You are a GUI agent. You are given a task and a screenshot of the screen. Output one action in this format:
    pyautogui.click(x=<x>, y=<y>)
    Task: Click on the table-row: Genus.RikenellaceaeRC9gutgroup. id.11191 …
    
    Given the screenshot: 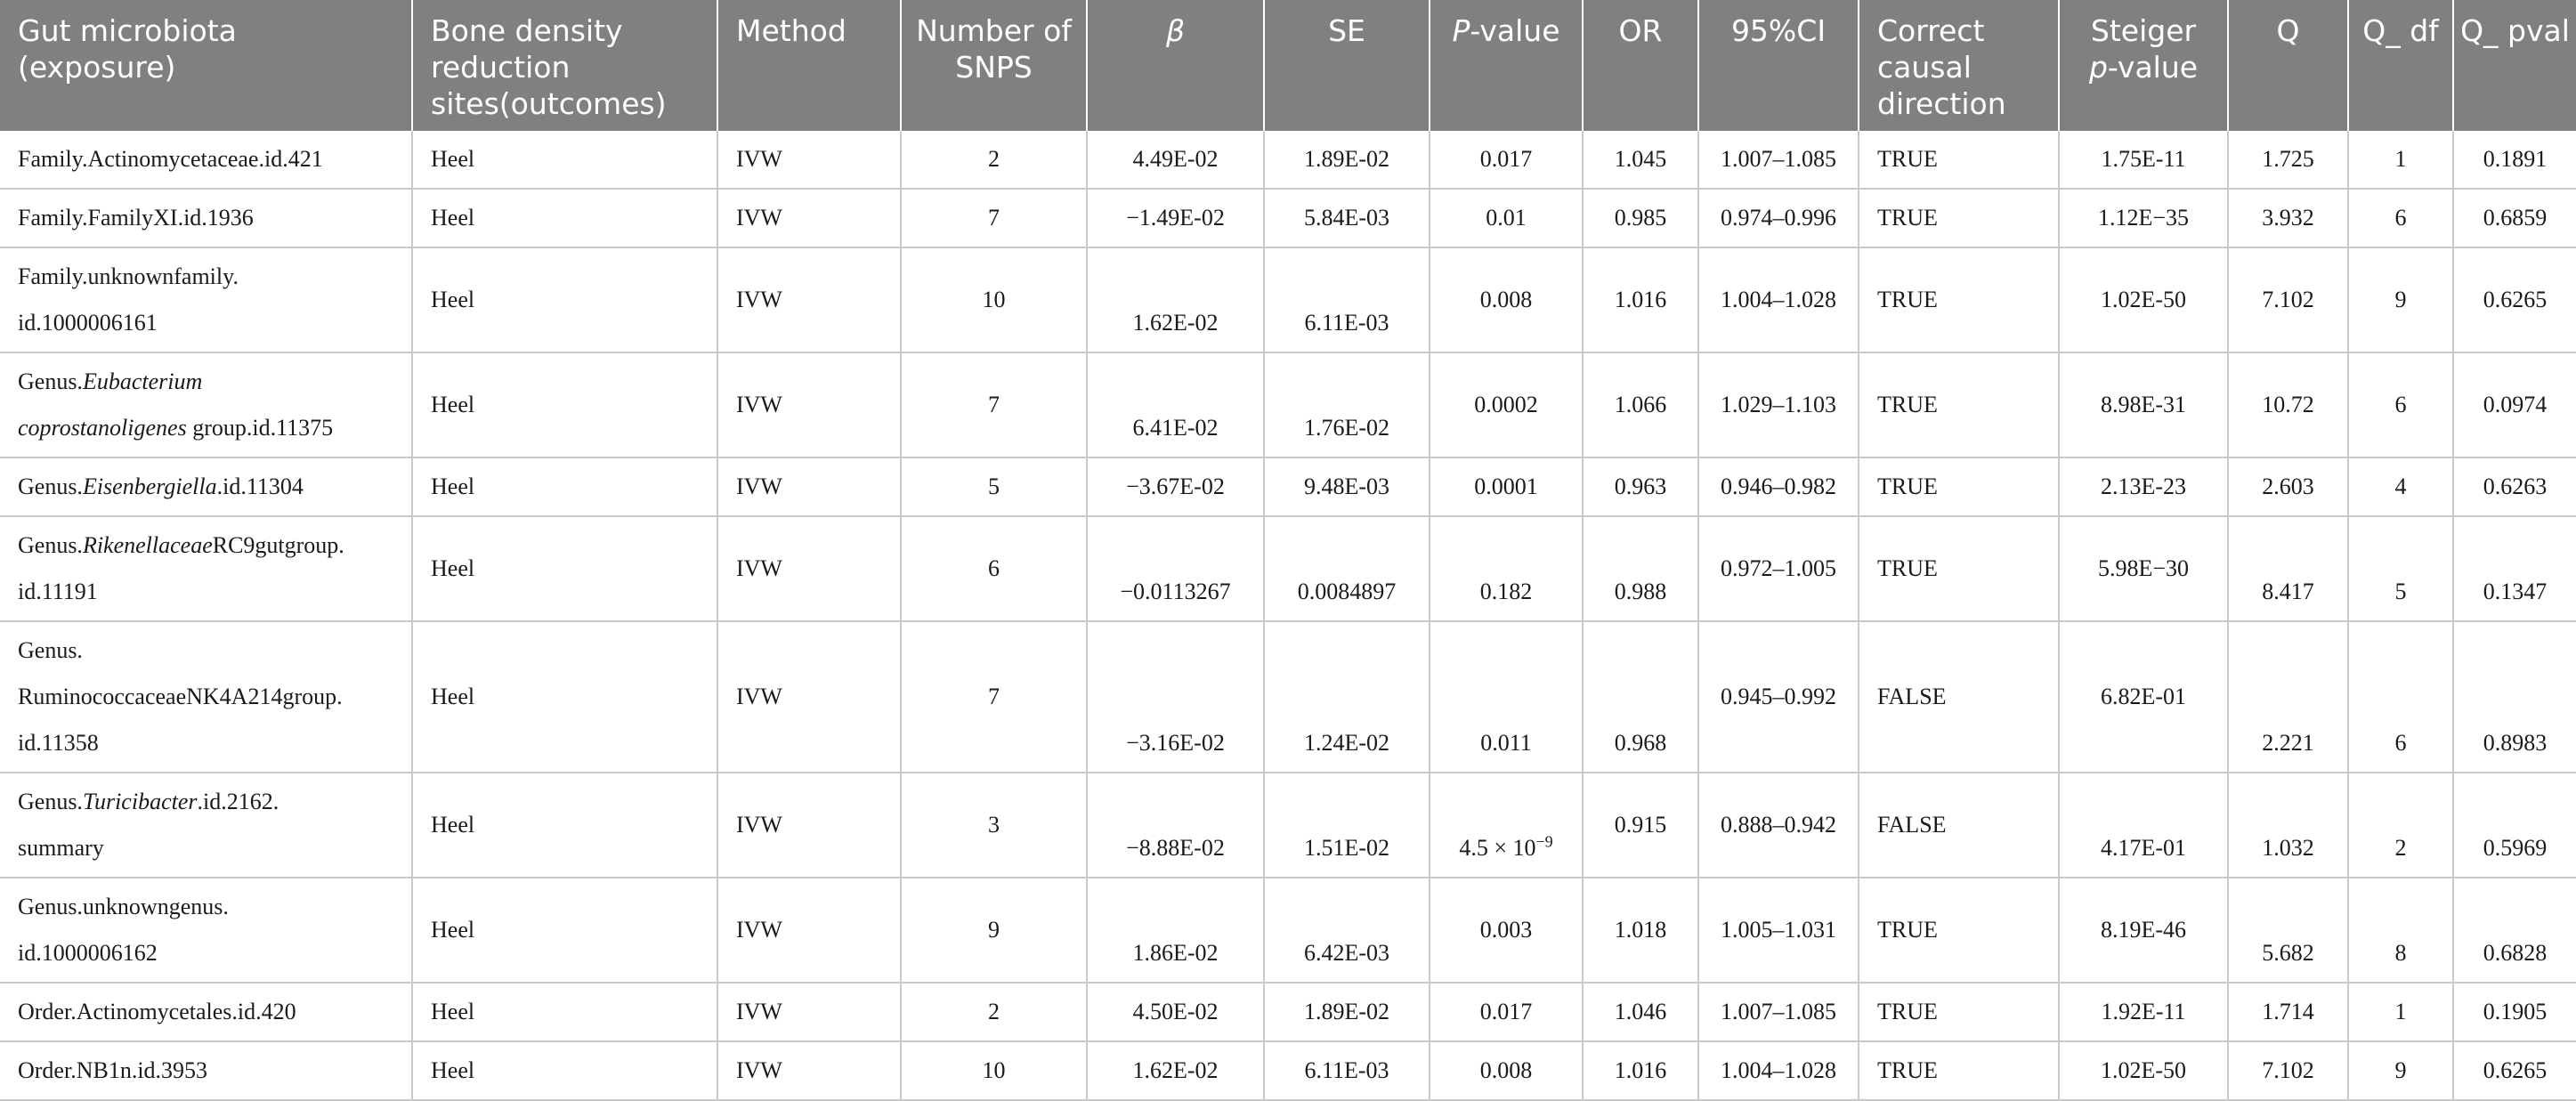 What is the action you would take?
    pyautogui.click(x=1288, y=569)
    